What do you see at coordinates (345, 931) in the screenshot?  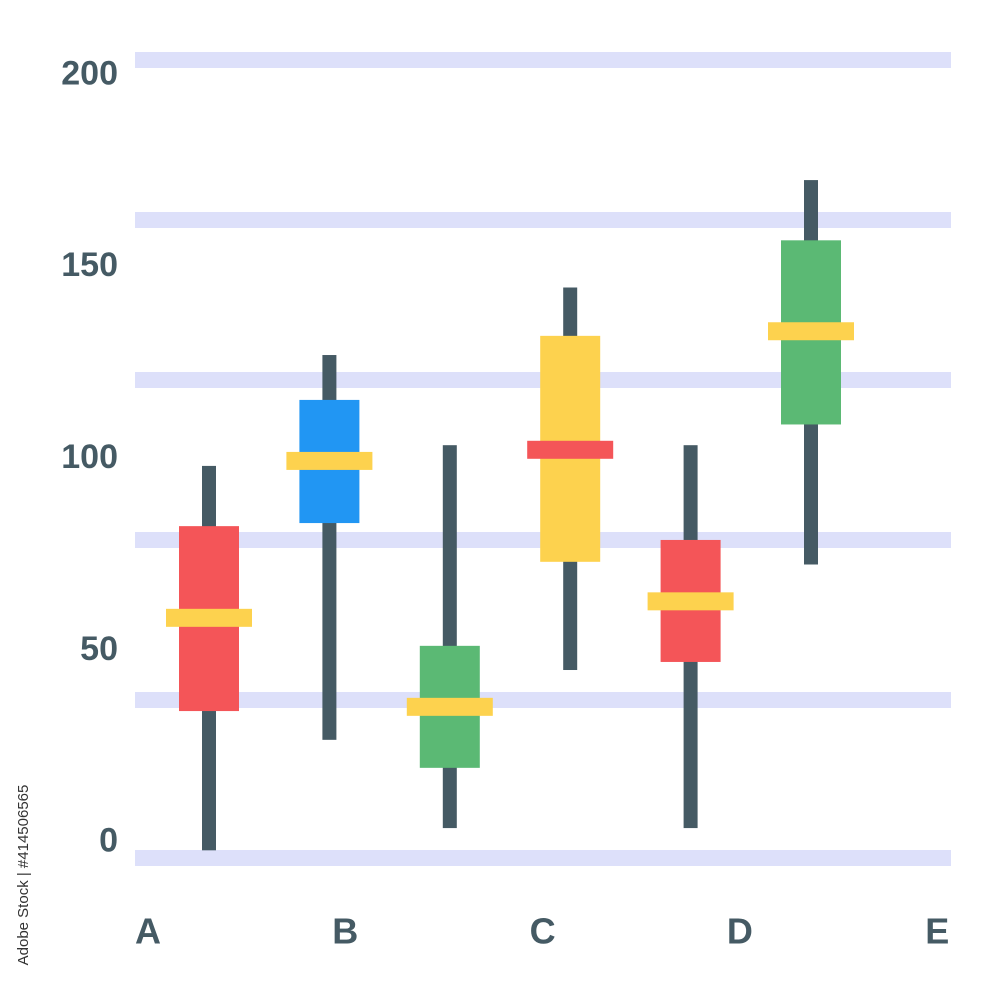 I see `x-tick-label: B` at bounding box center [345, 931].